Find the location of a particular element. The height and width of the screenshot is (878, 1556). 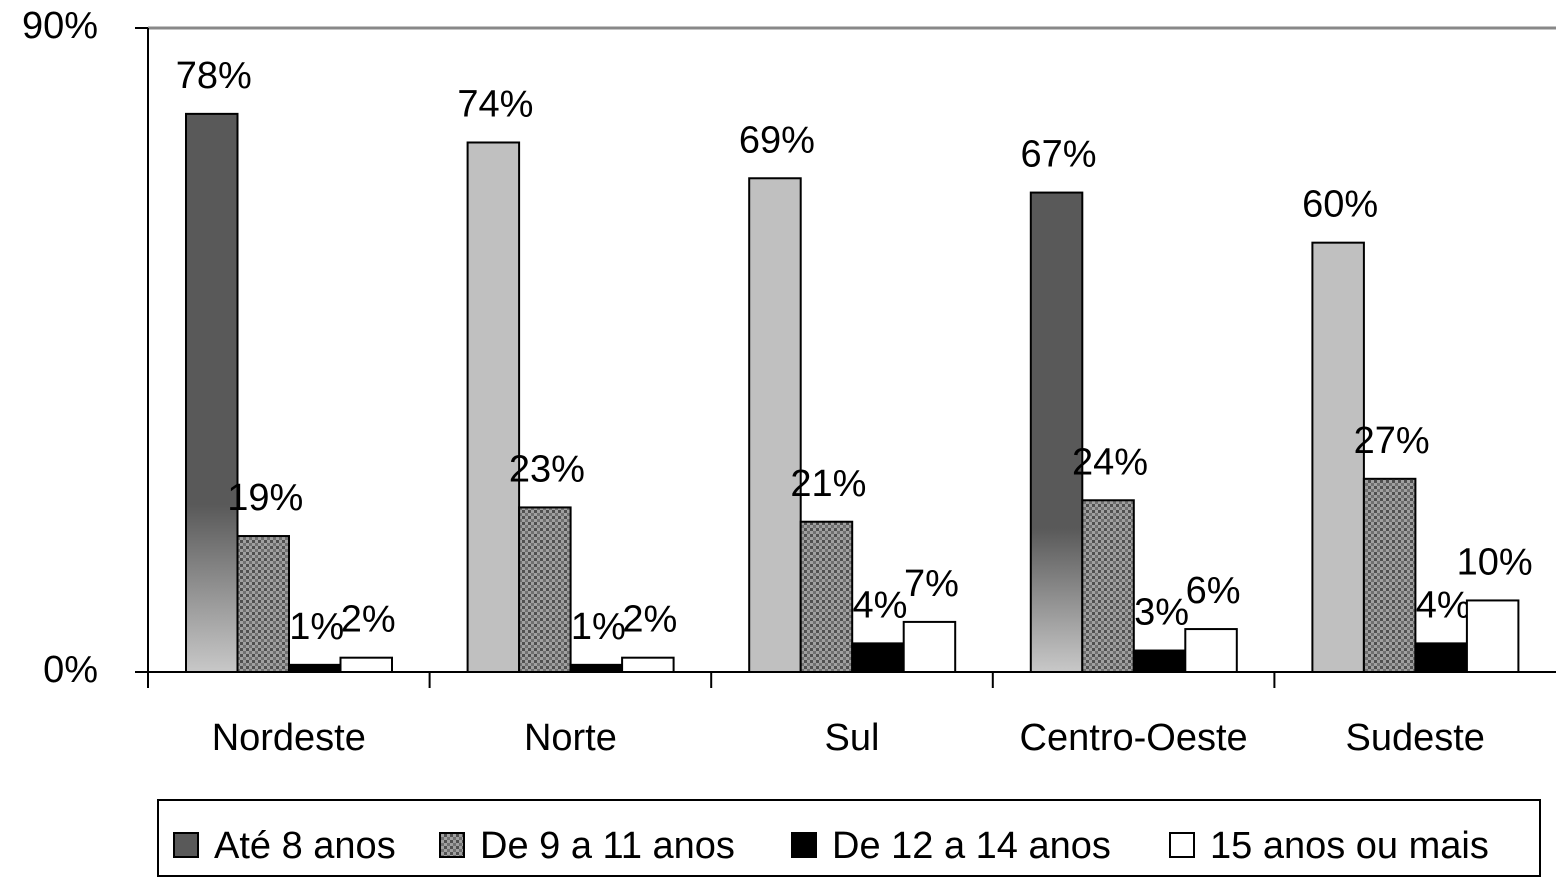

data-label: 60% is located at coordinates (1340, 205).